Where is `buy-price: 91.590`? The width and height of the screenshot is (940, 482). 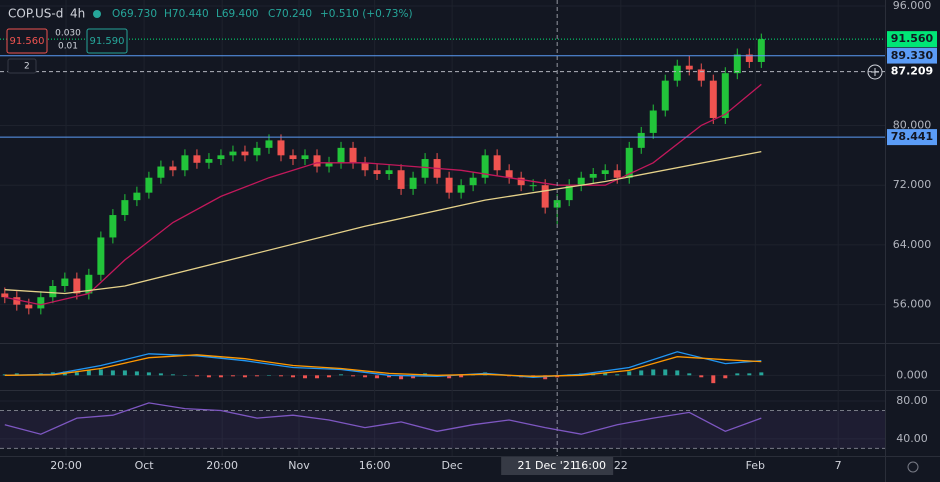 buy-price: 91.590 is located at coordinates (107, 41).